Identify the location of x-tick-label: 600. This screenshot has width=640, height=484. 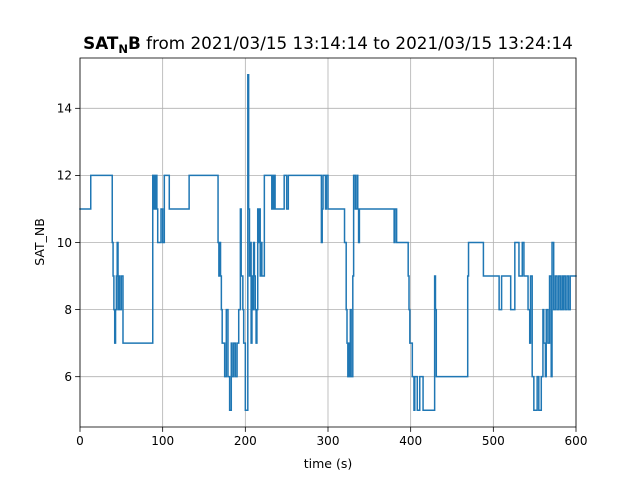
(576, 441).